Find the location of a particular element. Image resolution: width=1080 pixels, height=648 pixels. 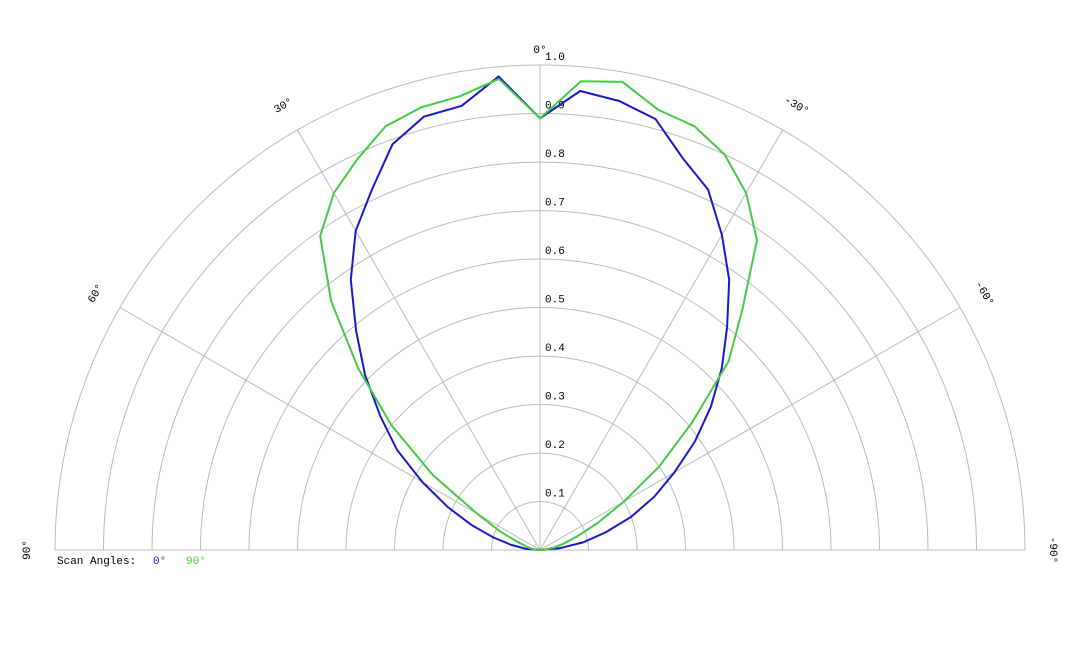

r-tick-label: 0.6 is located at coordinates (555, 252).